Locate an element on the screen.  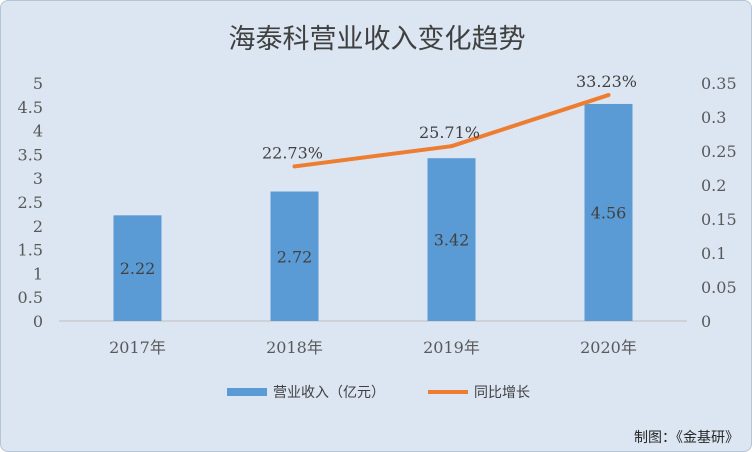
y2-tick-label: 0.25 is located at coordinates (719, 151).